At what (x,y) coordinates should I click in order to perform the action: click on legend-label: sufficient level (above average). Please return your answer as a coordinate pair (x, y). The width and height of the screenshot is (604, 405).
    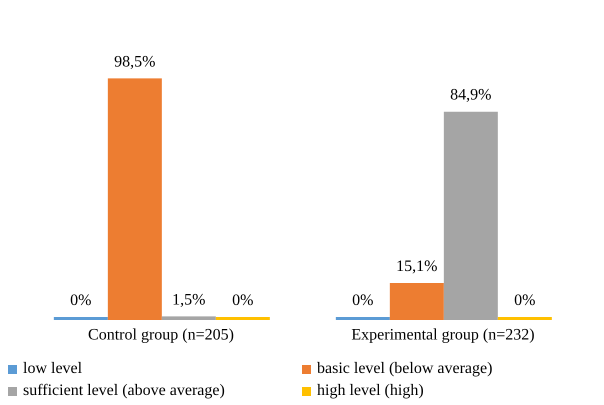
    Looking at the image, I should click on (124, 391).